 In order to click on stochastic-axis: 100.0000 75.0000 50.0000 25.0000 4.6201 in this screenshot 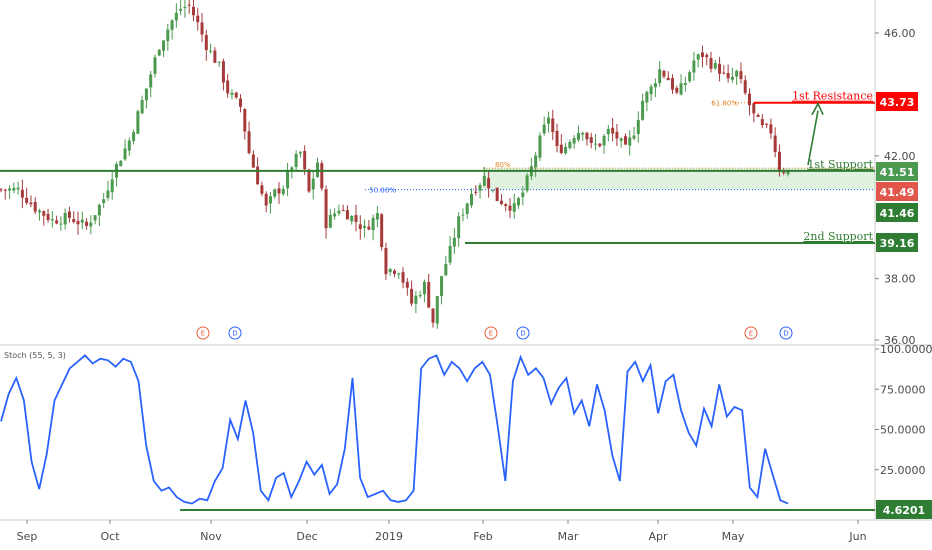, I will do `click(903, 431)`.